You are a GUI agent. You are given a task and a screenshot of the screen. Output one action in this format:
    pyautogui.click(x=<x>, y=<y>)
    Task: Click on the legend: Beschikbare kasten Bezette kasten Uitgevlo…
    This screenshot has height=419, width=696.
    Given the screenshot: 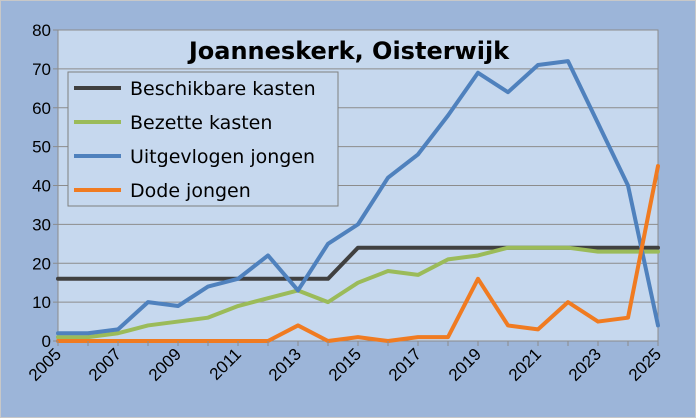 What is the action you would take?
    pyautogui.click(x=203, y=139)
    